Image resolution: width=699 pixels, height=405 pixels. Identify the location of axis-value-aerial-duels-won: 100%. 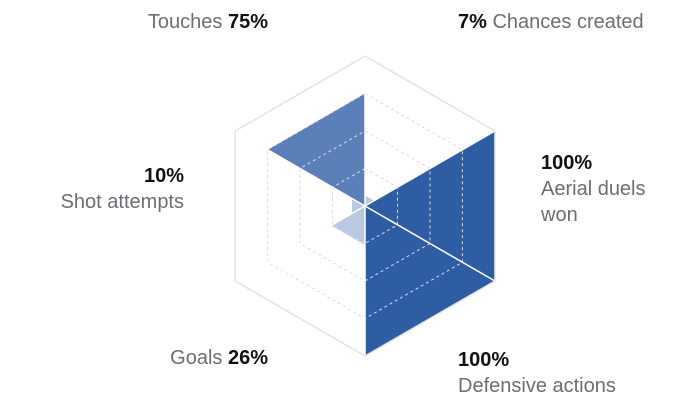
(567, 163).